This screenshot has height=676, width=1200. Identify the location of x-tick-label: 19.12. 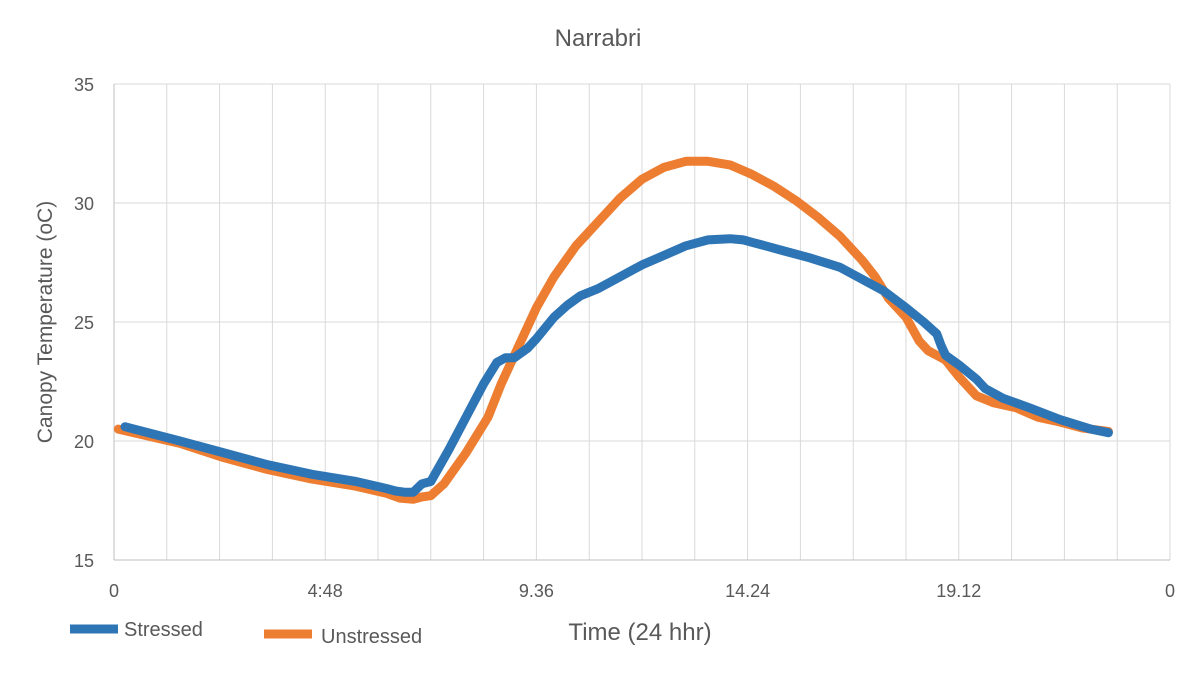
(958, 591).